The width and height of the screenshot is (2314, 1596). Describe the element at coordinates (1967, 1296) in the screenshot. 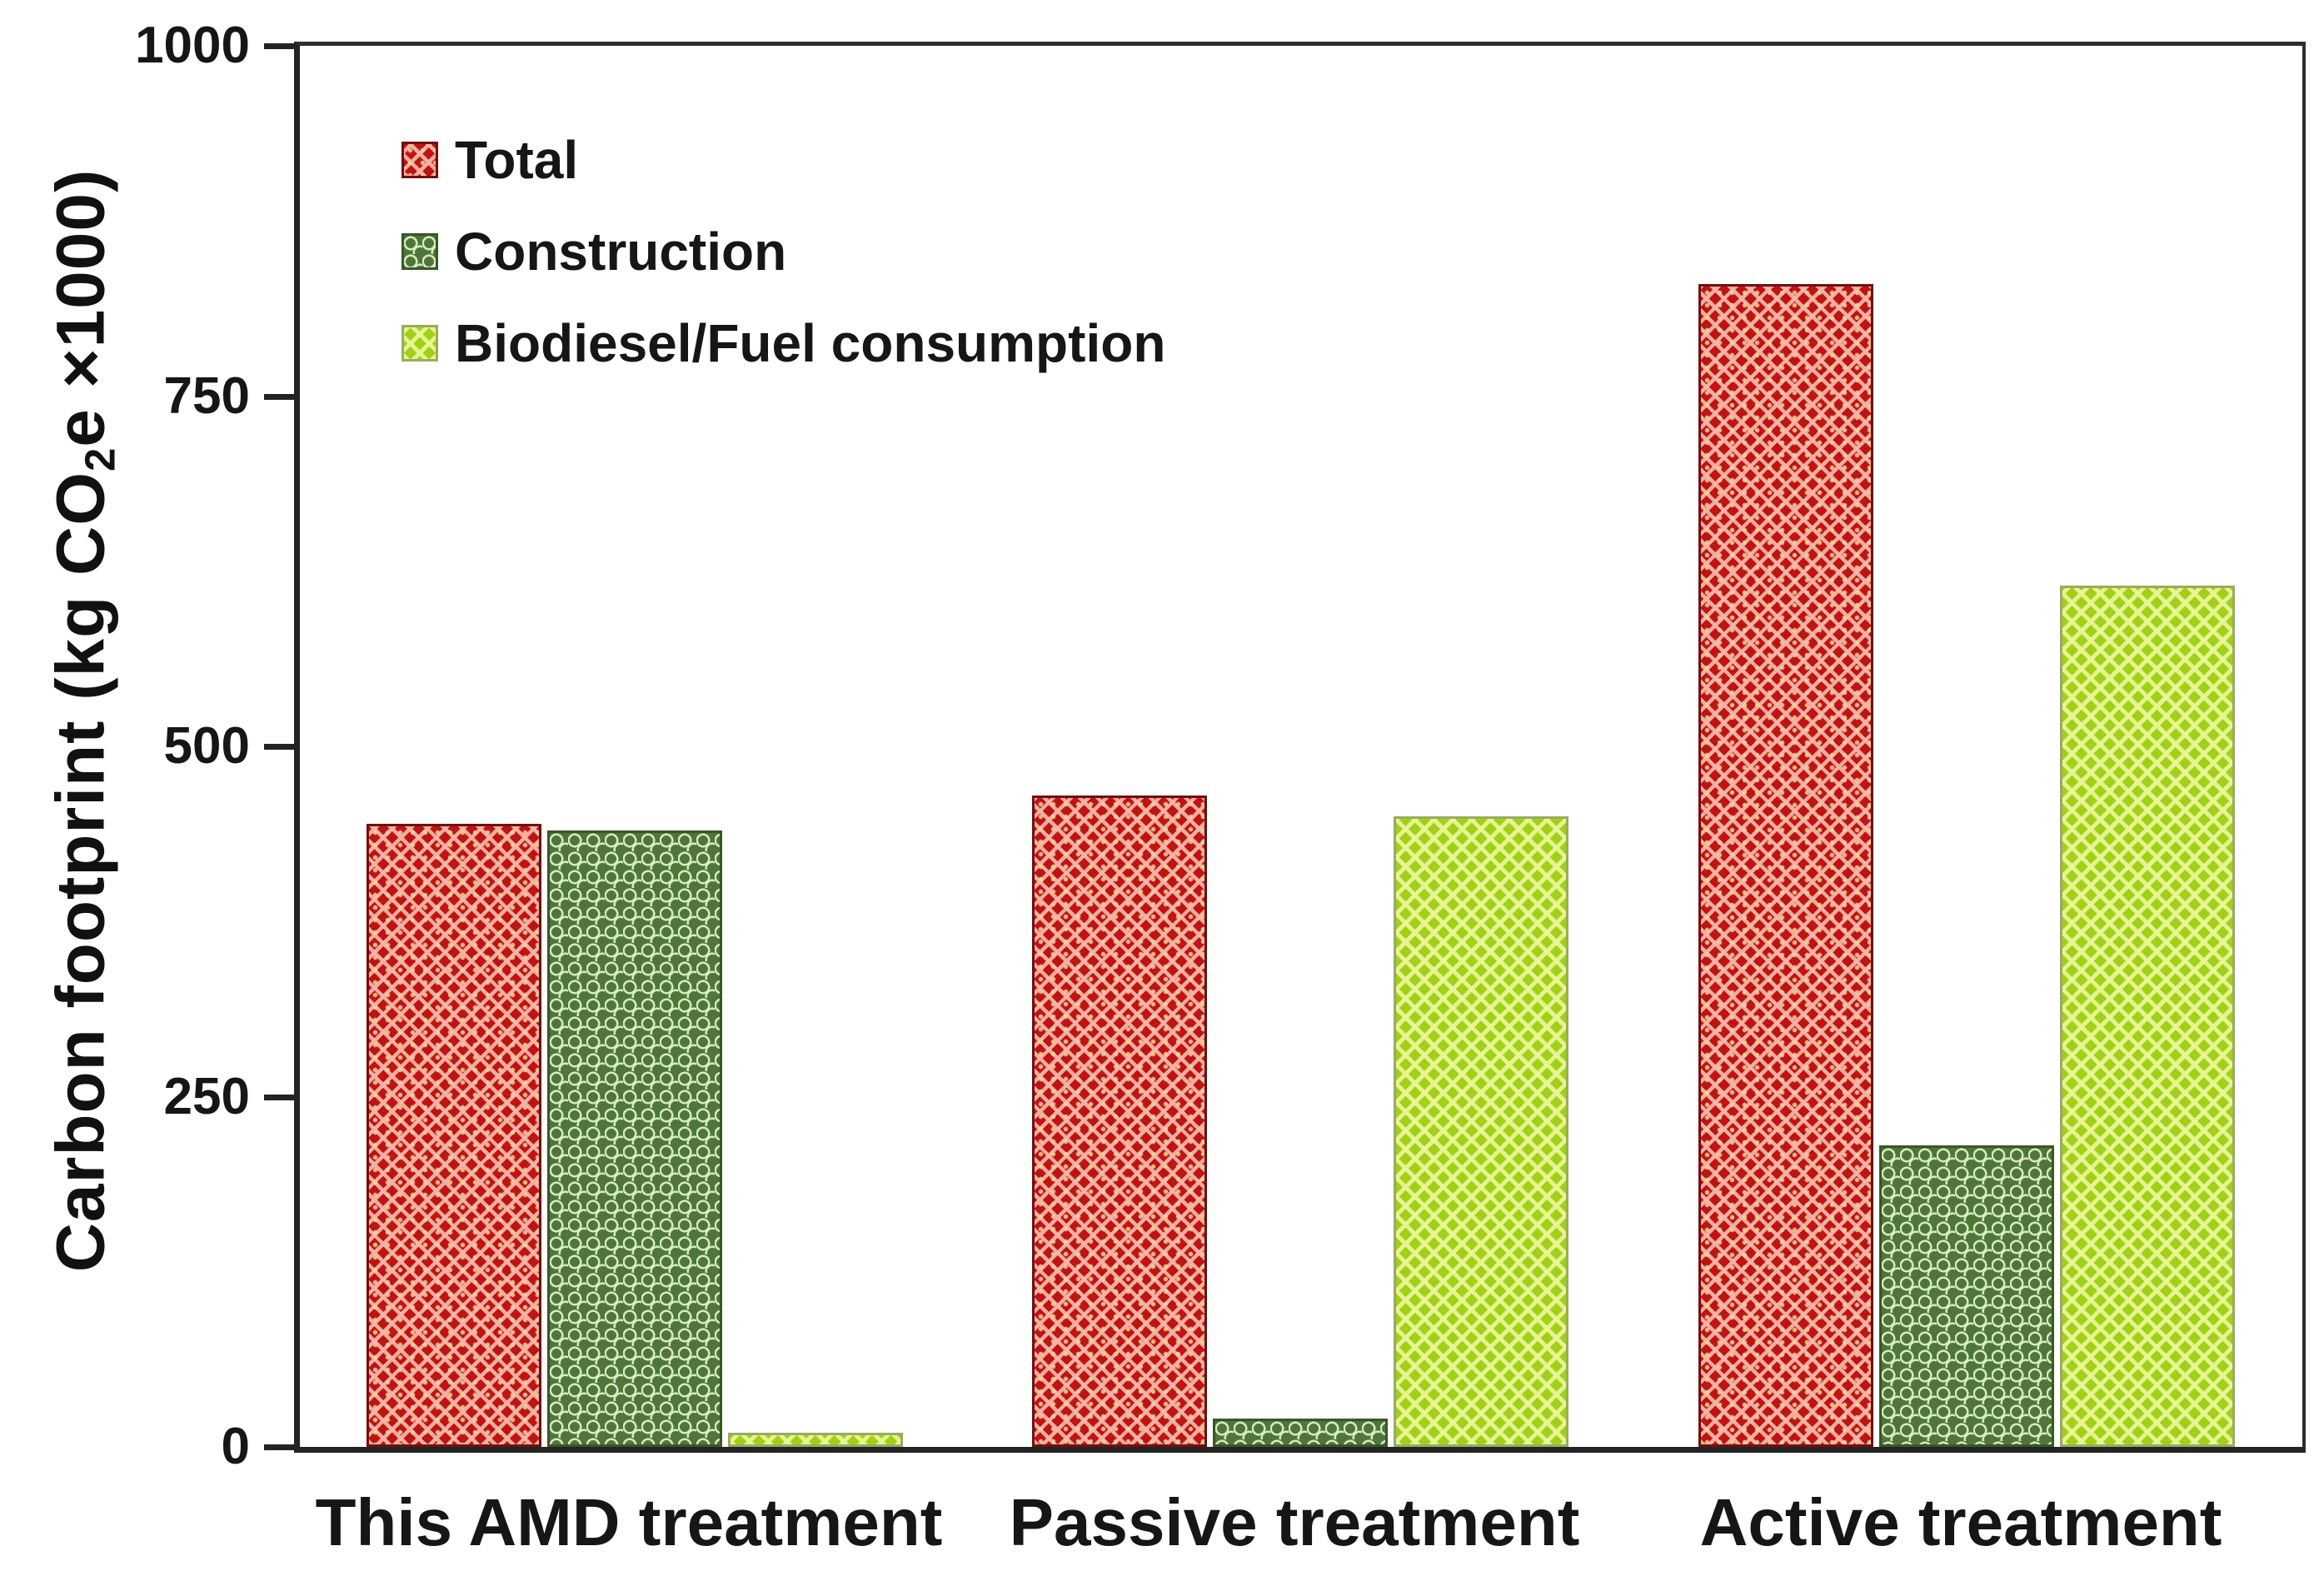

I see `bar-construction-active-treatment` at that location.